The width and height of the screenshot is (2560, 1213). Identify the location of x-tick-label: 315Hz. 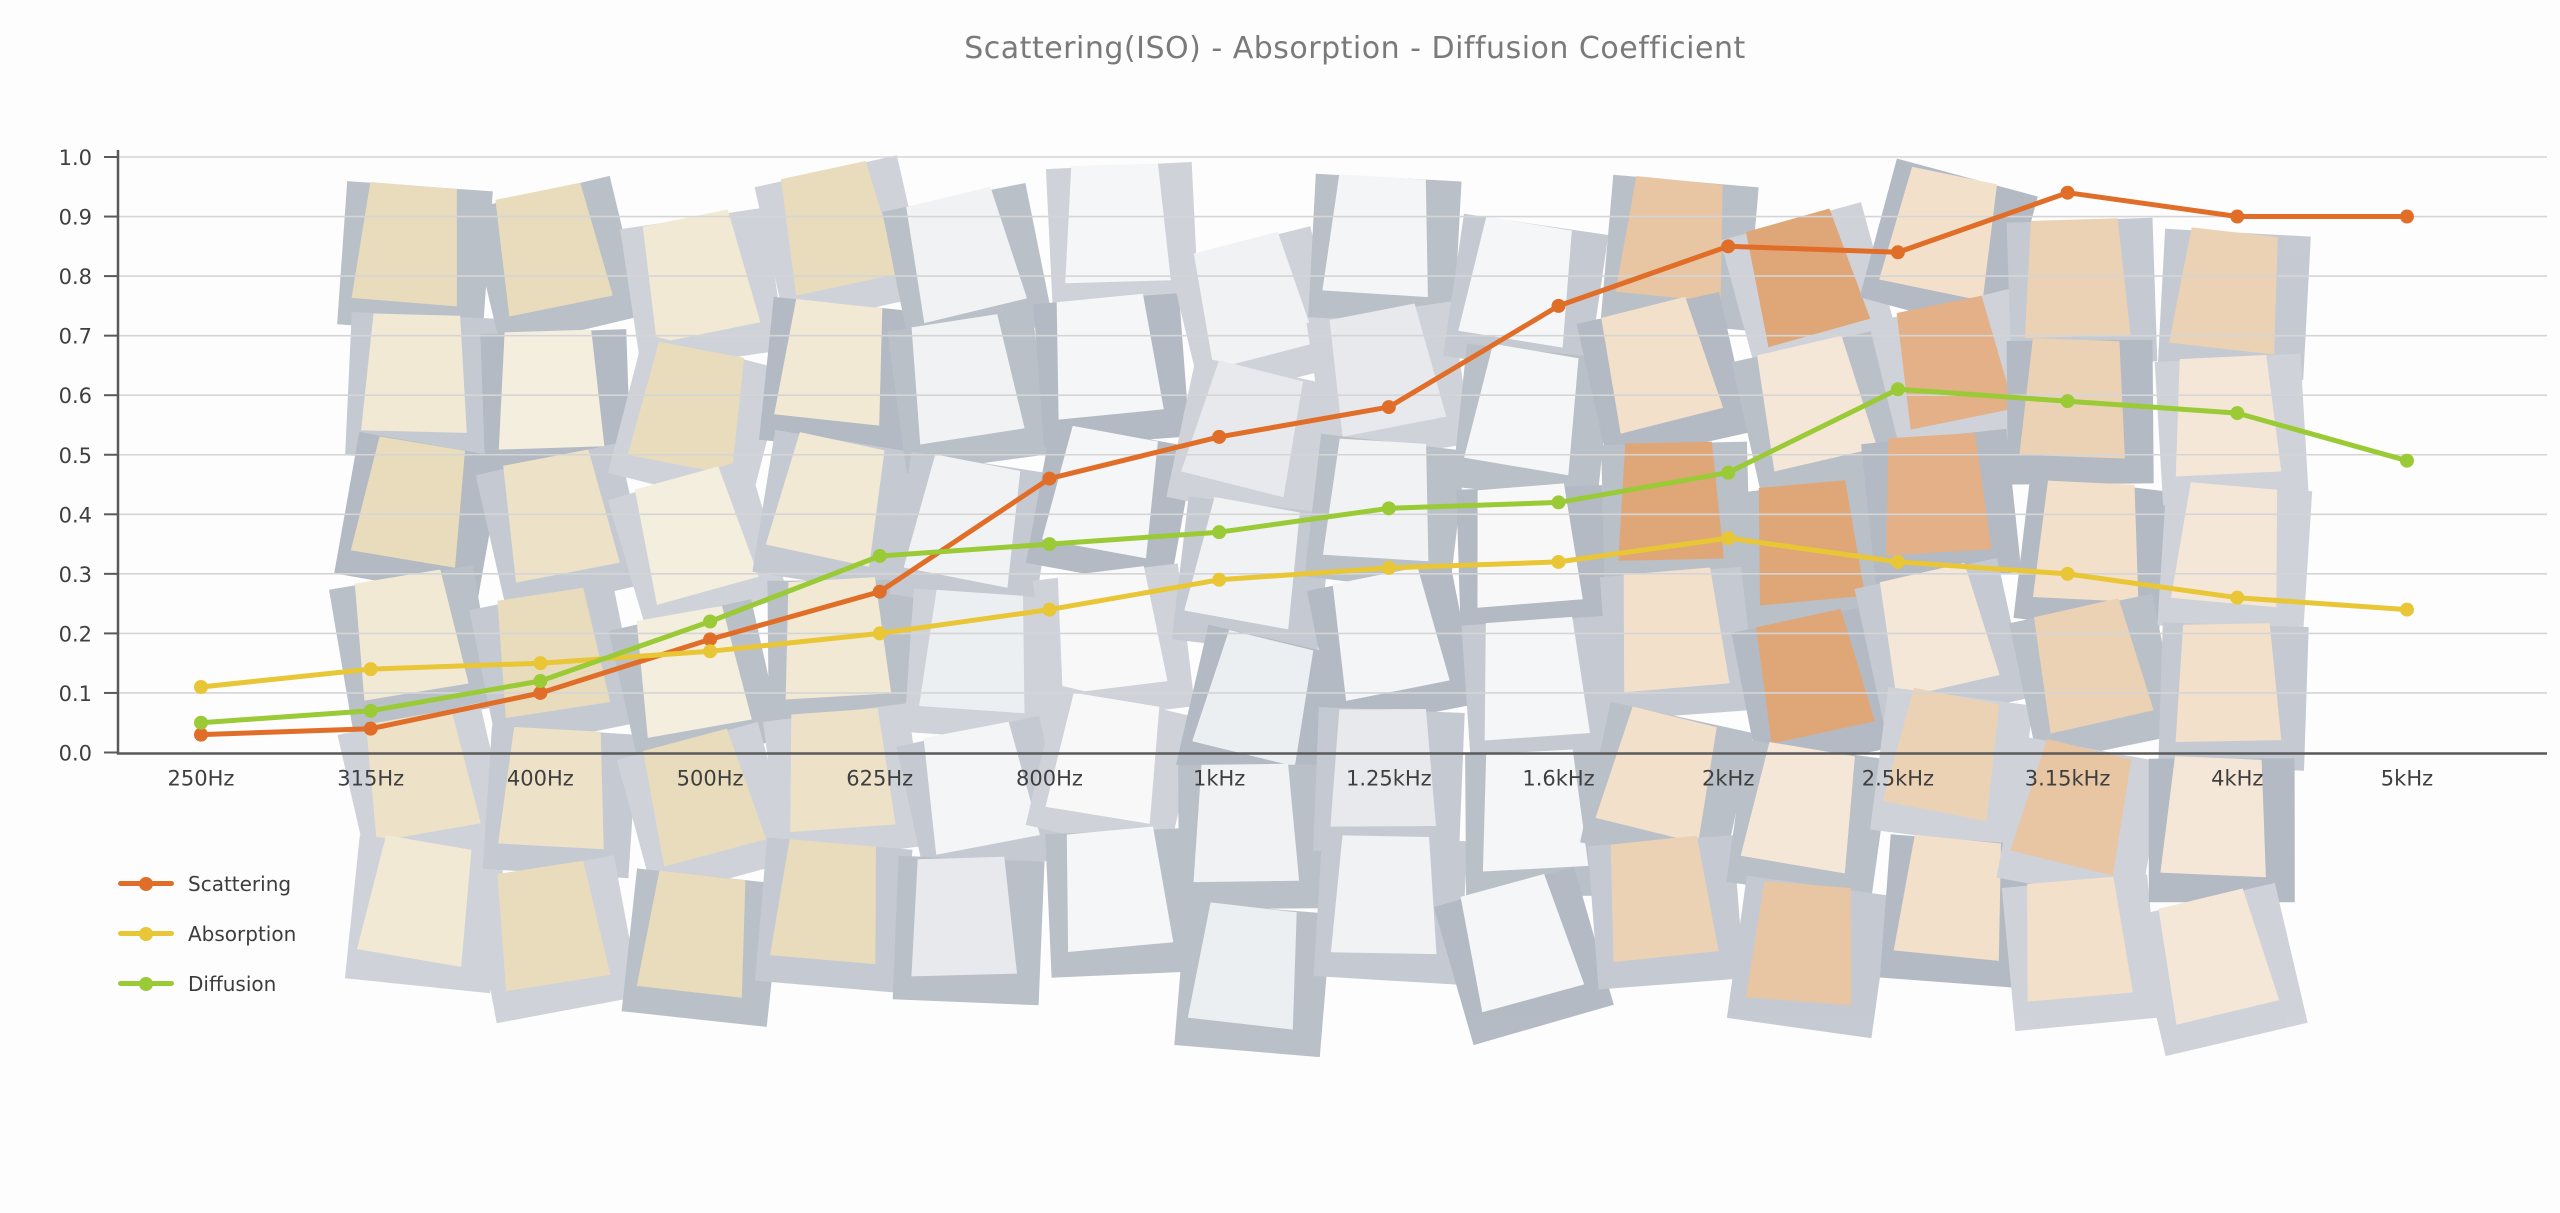
(370, 779).